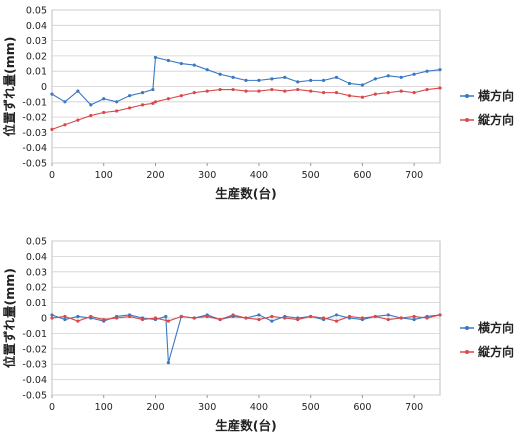  What do you see at coordinates (496, 119) in the screenshot?
I see `legend-label: 縦方向` at bounding box center [496, 119].